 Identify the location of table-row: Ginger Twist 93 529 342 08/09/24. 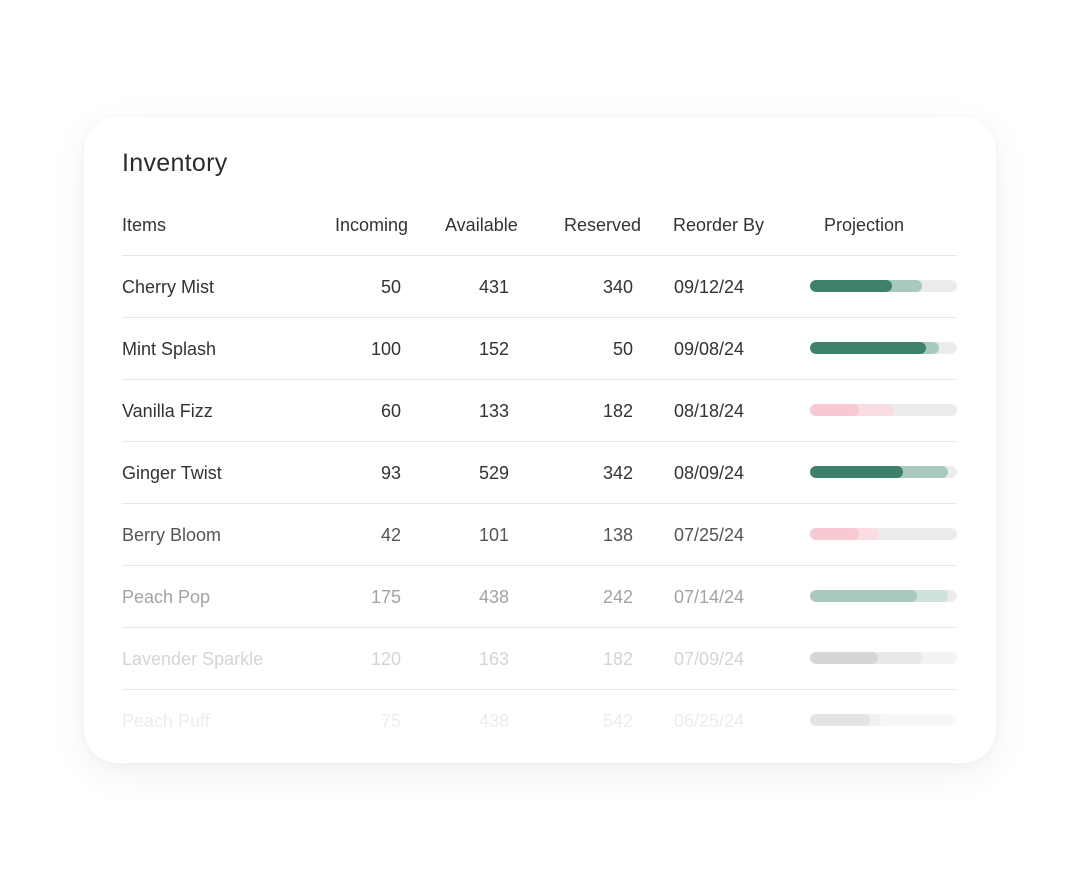
(539, 473).